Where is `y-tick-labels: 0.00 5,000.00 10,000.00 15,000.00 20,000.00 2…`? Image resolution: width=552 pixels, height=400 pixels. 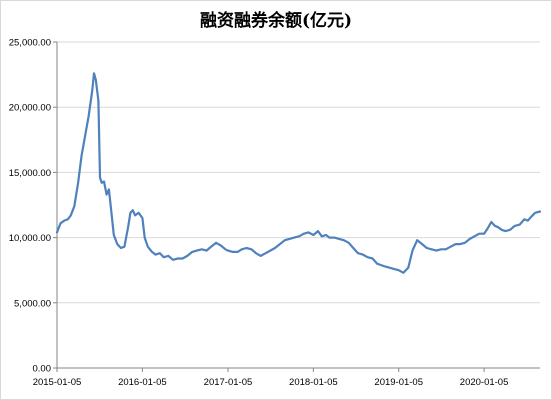 y-tick-labels: 0.00 5,000.00 10,000.00 15,000.00 20,000.00 2… is located at coordinates (30, 206).